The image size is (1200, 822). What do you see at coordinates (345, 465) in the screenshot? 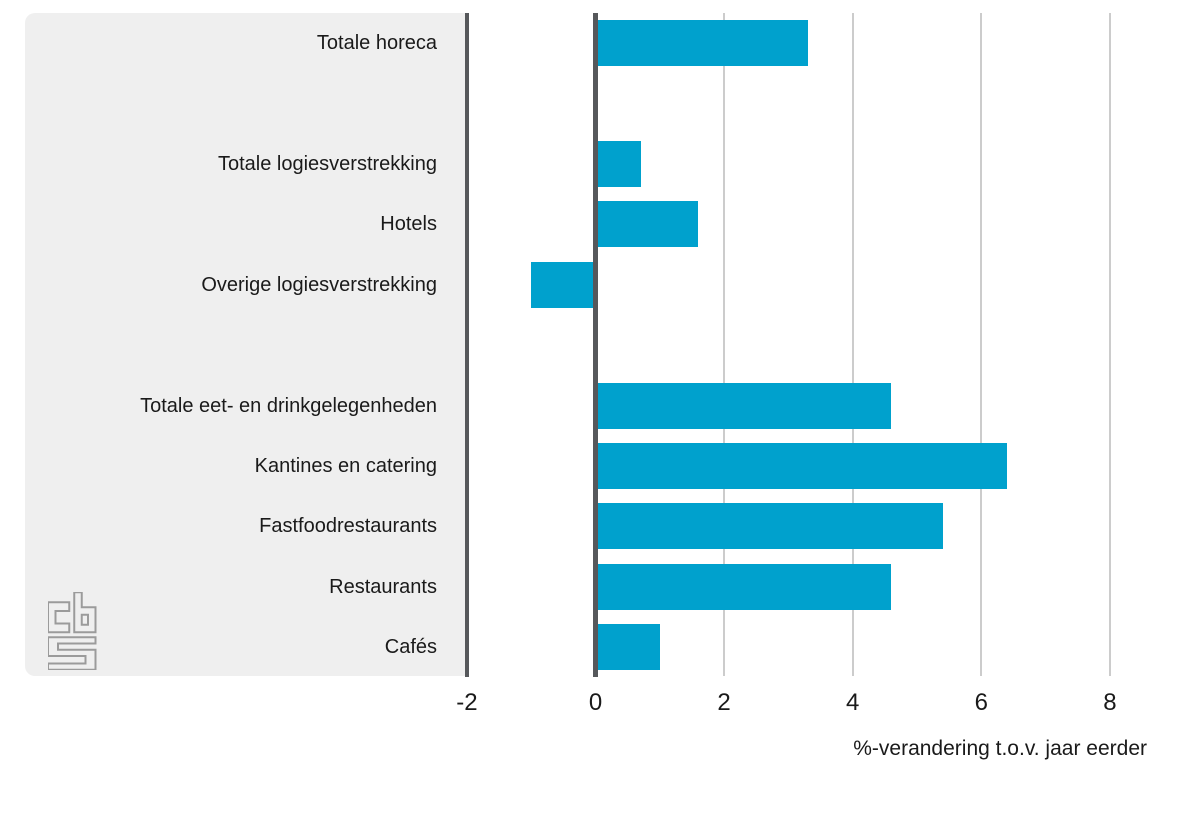
I see `category-label-kantines-en-catering: Kantines en catering` at bounding box center [345, 465].